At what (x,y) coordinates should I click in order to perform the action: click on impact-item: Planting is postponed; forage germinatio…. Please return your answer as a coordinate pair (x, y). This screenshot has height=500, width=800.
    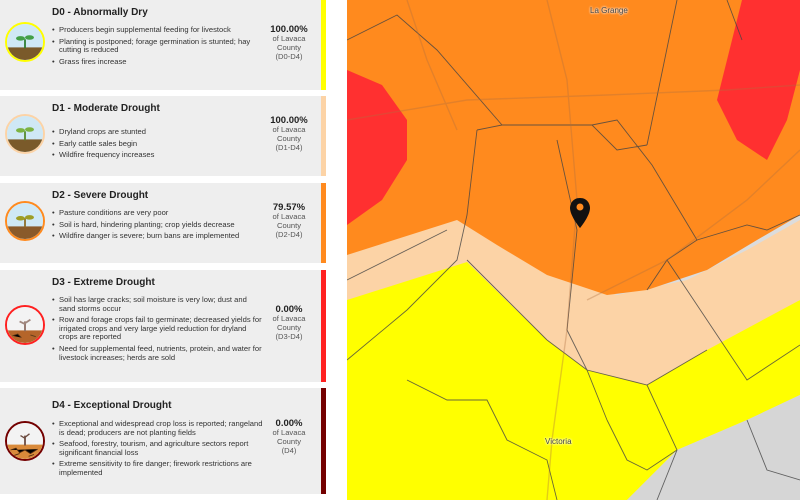
    Looking at the image, I should click on (158, 46).